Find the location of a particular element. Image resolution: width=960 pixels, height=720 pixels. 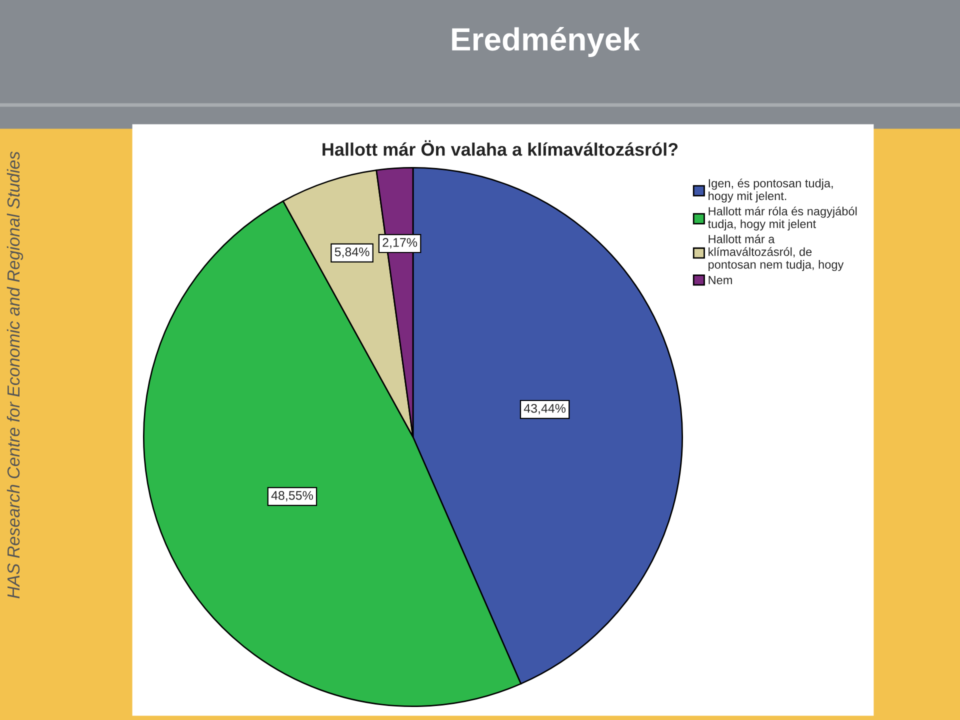

chart-subtitle: Hallott már Ön valaha a klímaváltozásról? is located at coordinates (500, 148).